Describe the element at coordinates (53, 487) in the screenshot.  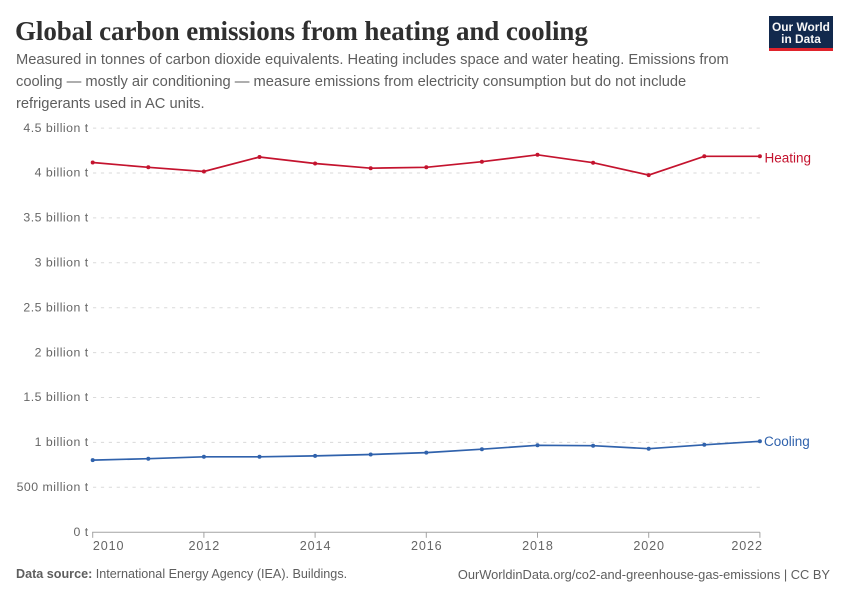
I see `svg-text: 500 million t` at that location.